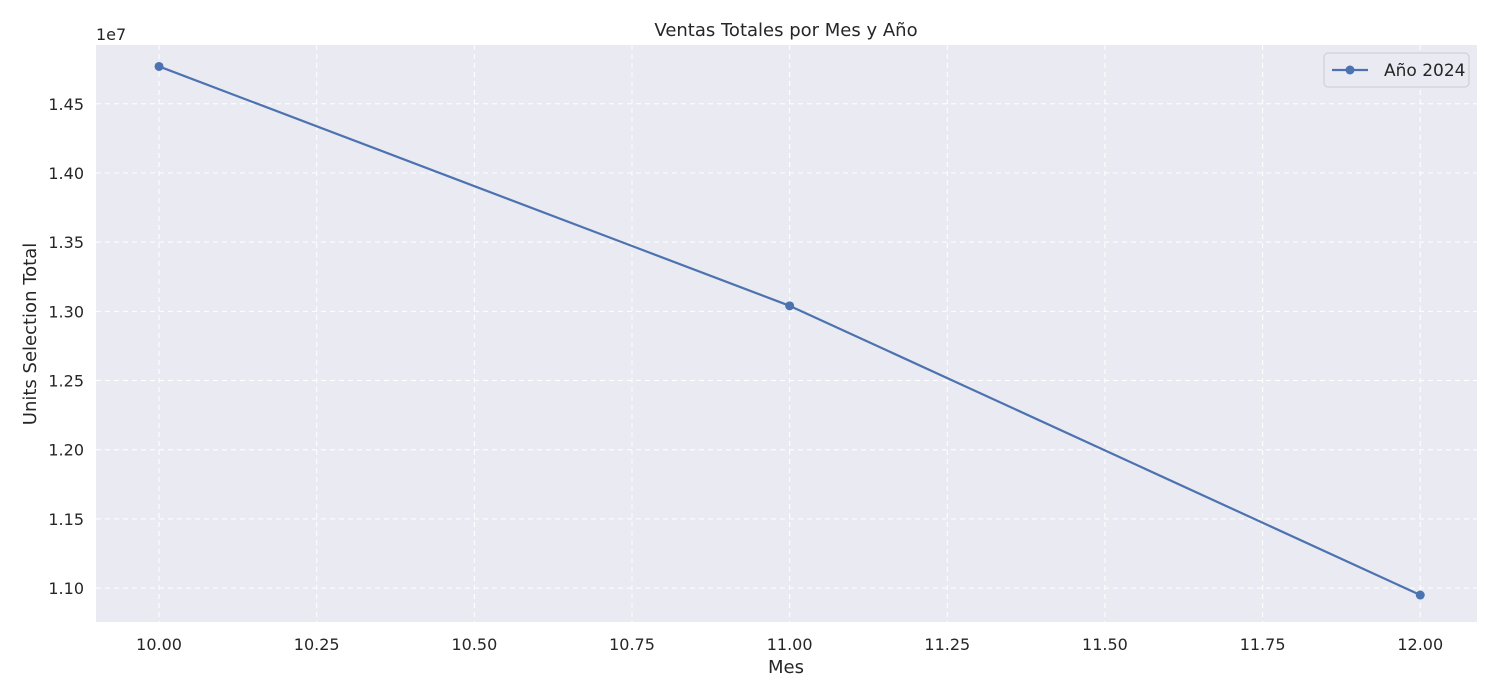 This screenshot has height=700, width=1500. What do you see at coordinates (66, 381) in the screenshot?
I see `y-tick-label: 1.25` at bounding box center [66, 381].